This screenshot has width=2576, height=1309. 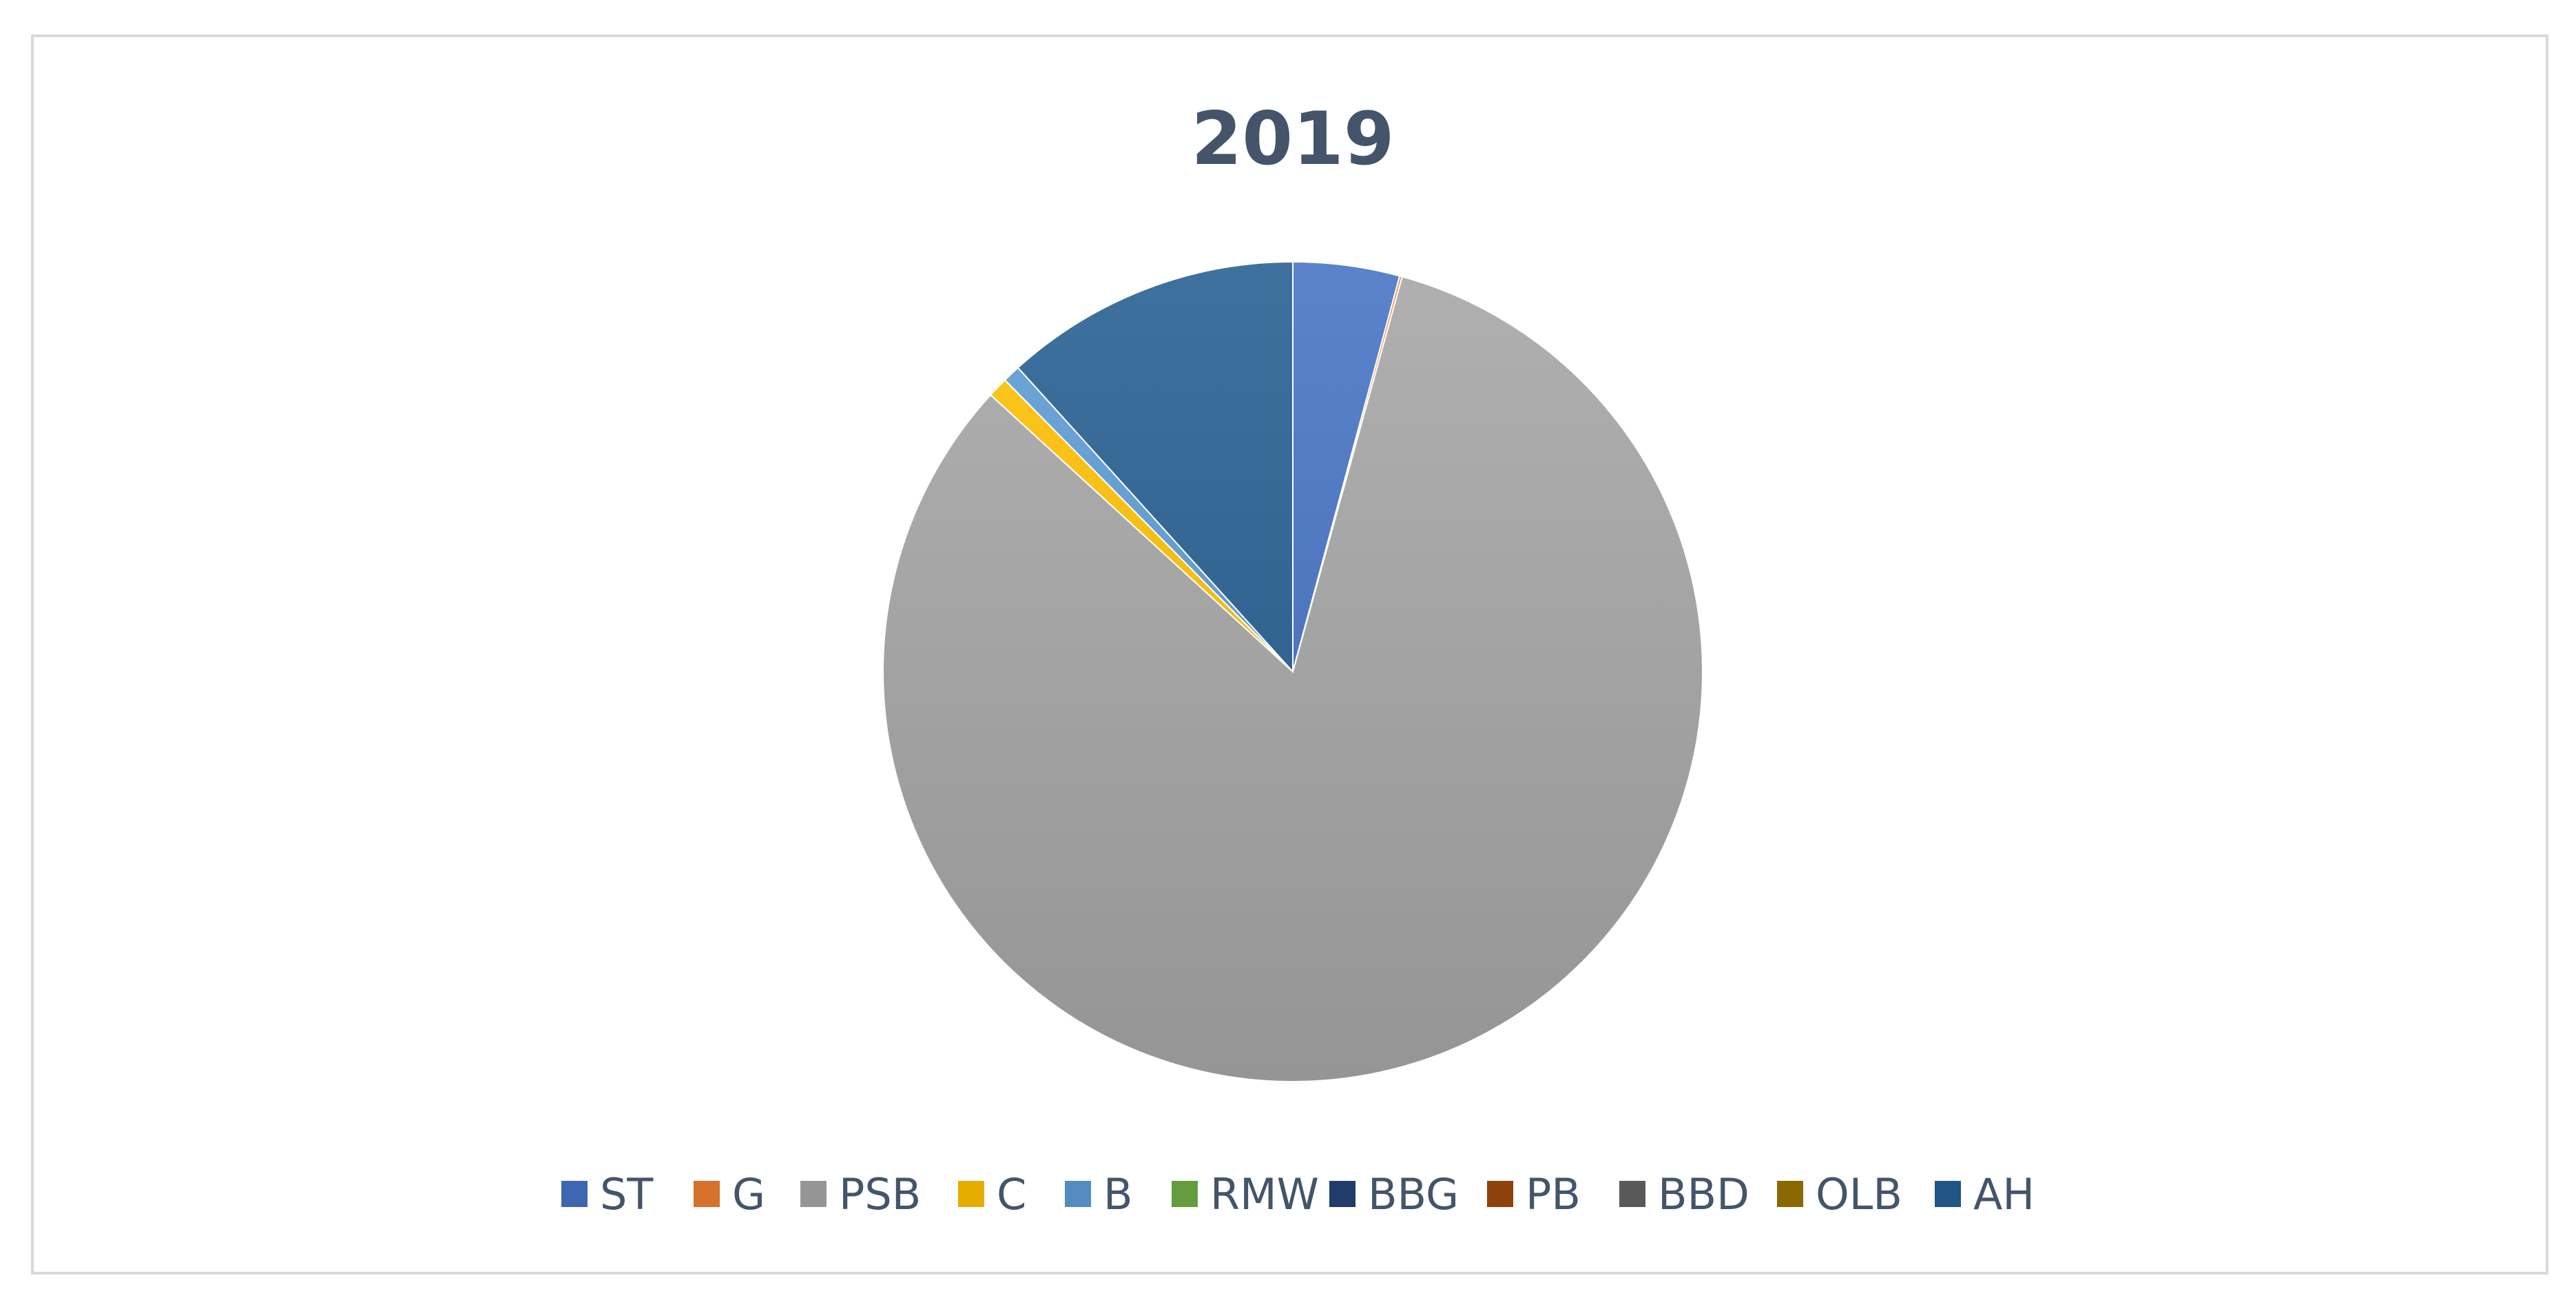 What do you see at coordinates (1948, 1194) in the screenshot?
I see `legend-swatch-ah` at bounding box center [1948, 1194].